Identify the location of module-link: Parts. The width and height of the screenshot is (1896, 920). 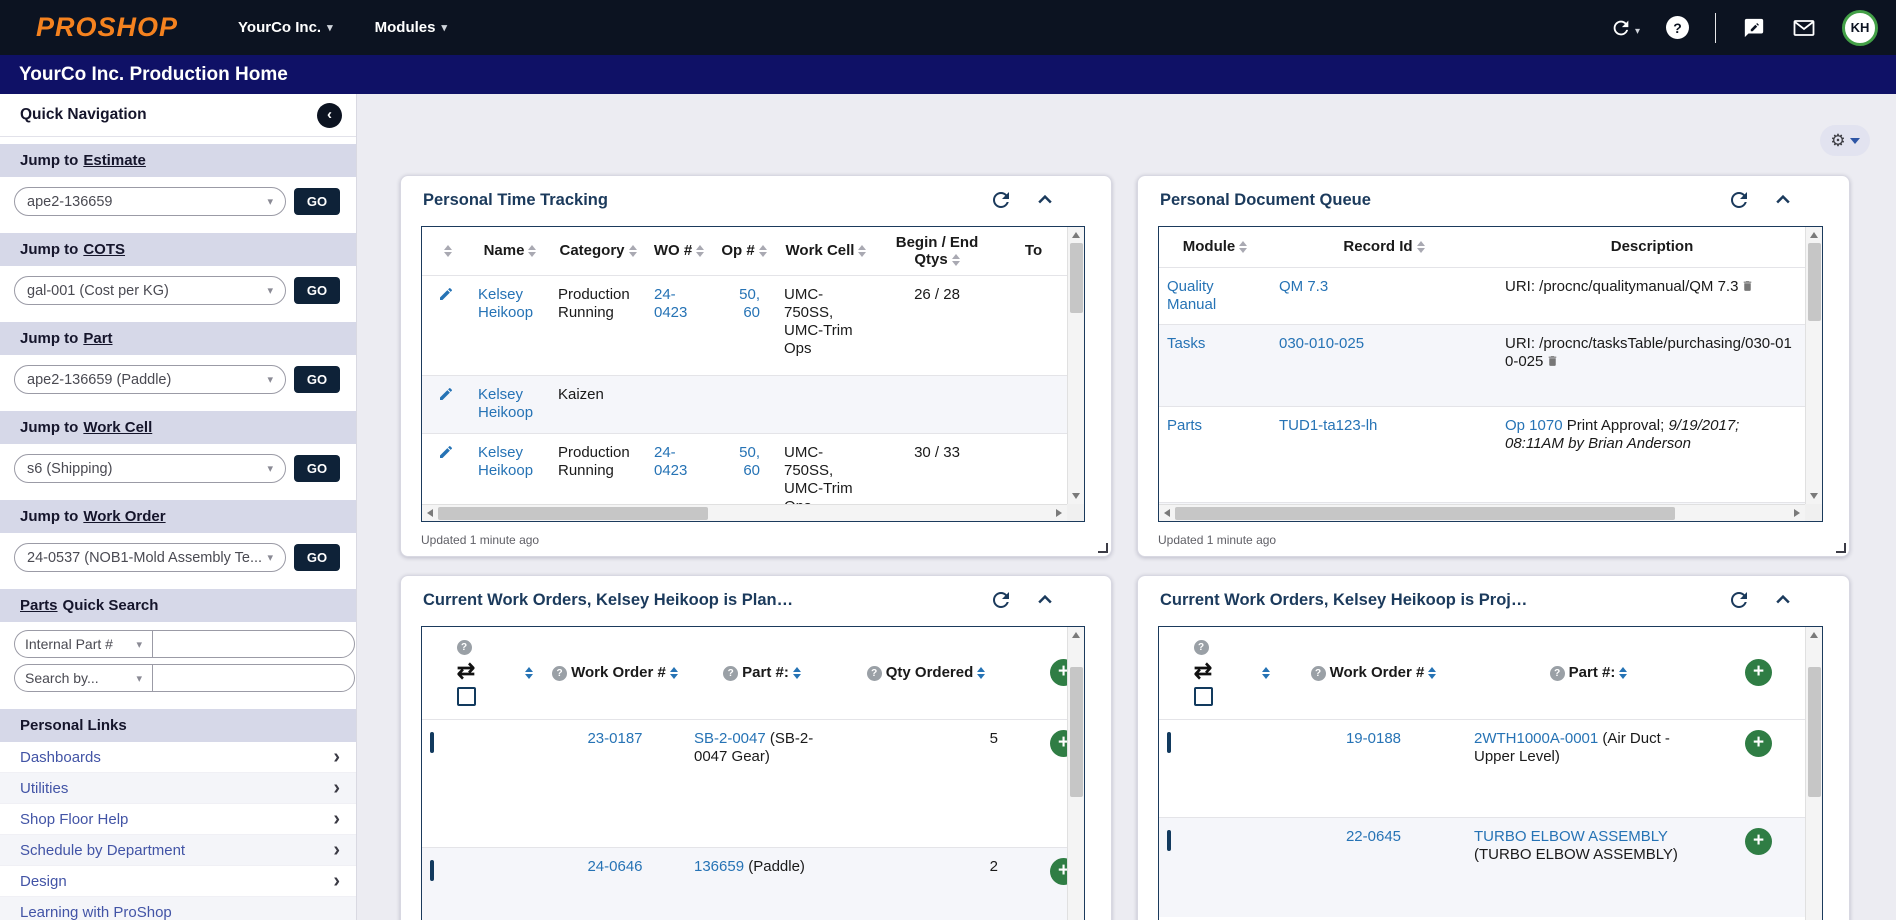
(1185, 425).